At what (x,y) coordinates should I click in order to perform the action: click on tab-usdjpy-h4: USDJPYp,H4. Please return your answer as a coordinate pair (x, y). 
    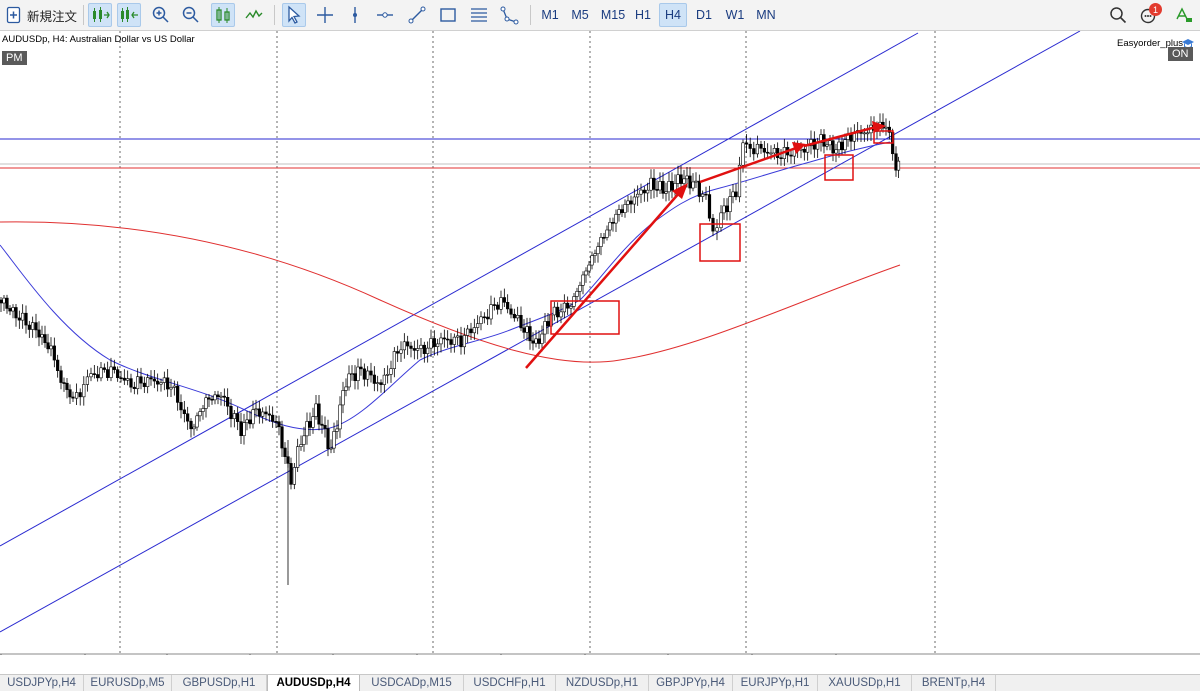
    Looking at the image, I should click on (42, 683).